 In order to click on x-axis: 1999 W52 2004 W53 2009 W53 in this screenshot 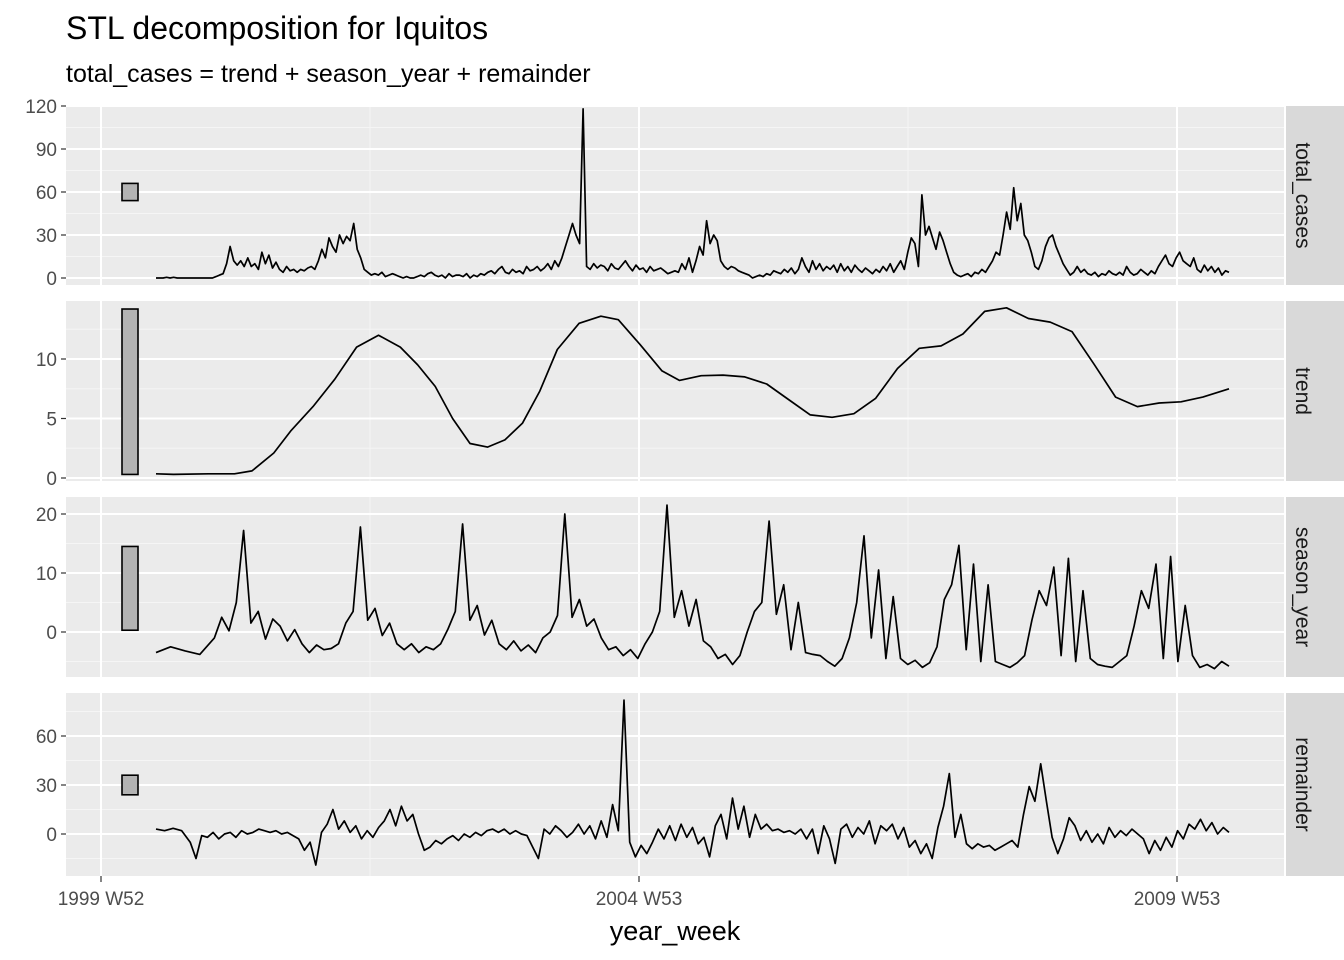, I will do `click(639, 893)`.